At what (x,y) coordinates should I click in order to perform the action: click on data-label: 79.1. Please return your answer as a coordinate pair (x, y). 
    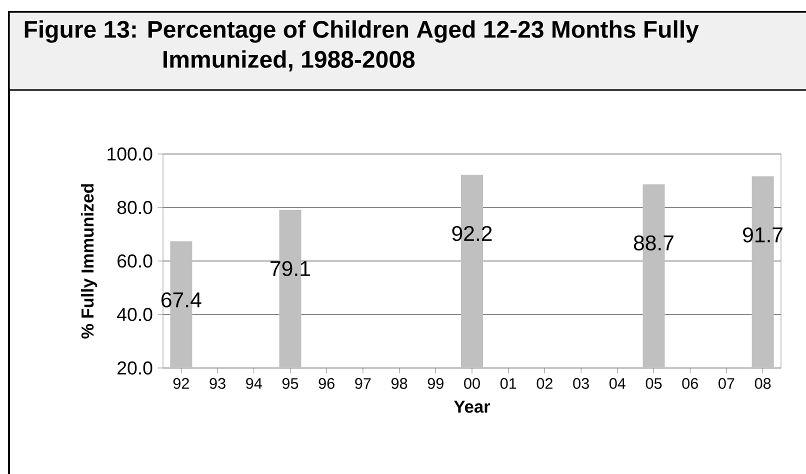
    Looking at the image, I should click on (290, 268).